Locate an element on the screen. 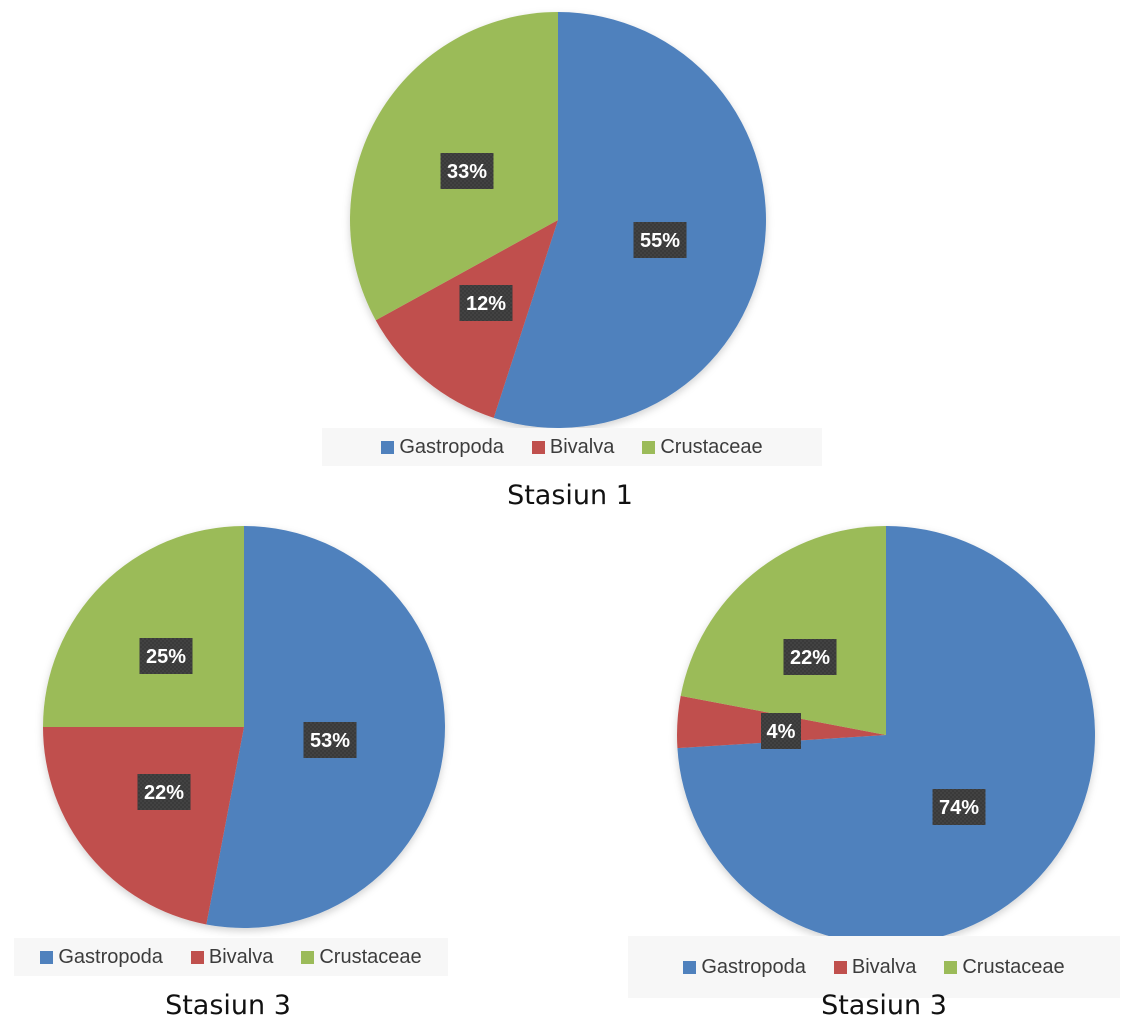  legend-chart-2: Gastropoda Bivalva Crustaceae is located at coordinates (231, 957).